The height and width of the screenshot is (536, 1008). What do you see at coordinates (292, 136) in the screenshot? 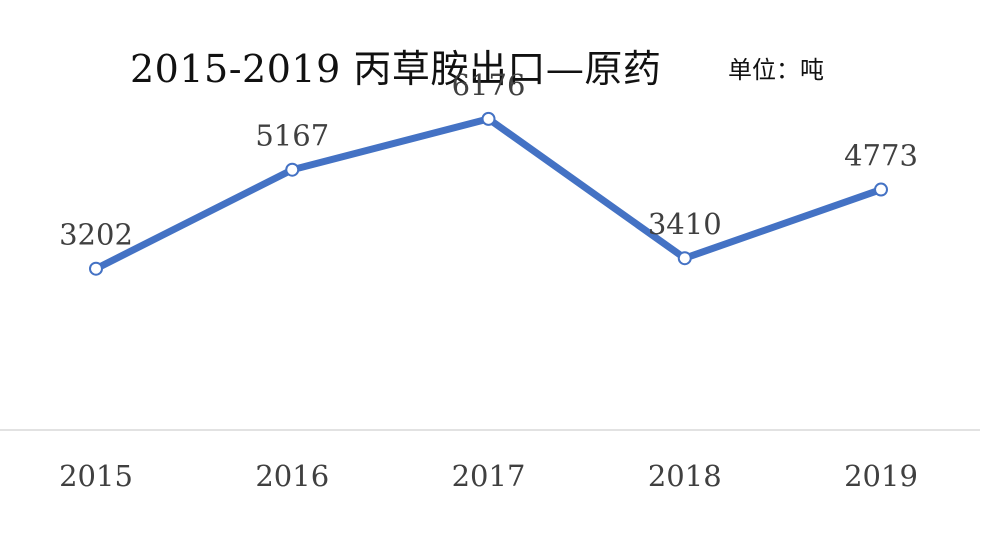
I see `data-label: 5167` at bounding box center [292, 136].